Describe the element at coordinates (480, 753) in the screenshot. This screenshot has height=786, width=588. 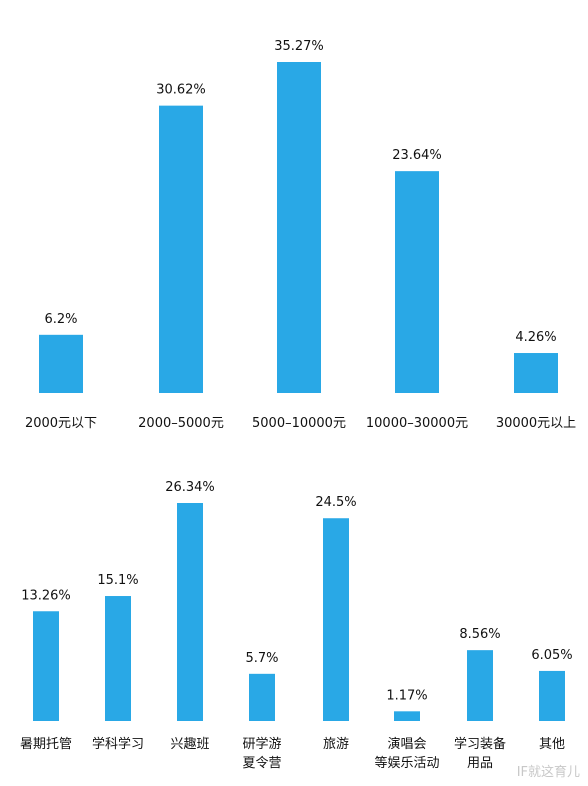
I see `tick-label: 学习装备用品` at that location.